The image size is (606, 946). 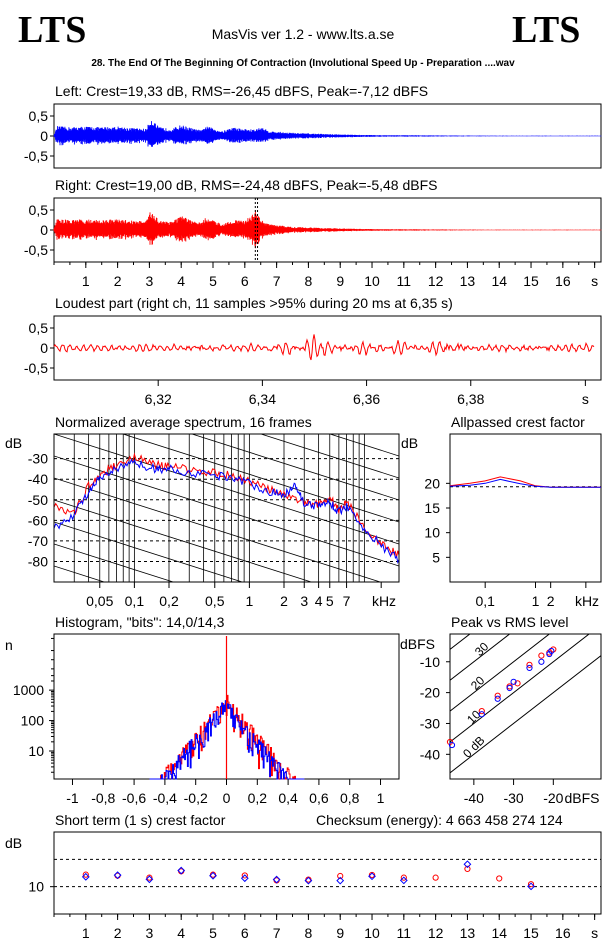 What do you see at coordinates (13, 843) in the screenshot?
I see `short-term-crest-ylabel: dB` at bounding box center [13, 843].